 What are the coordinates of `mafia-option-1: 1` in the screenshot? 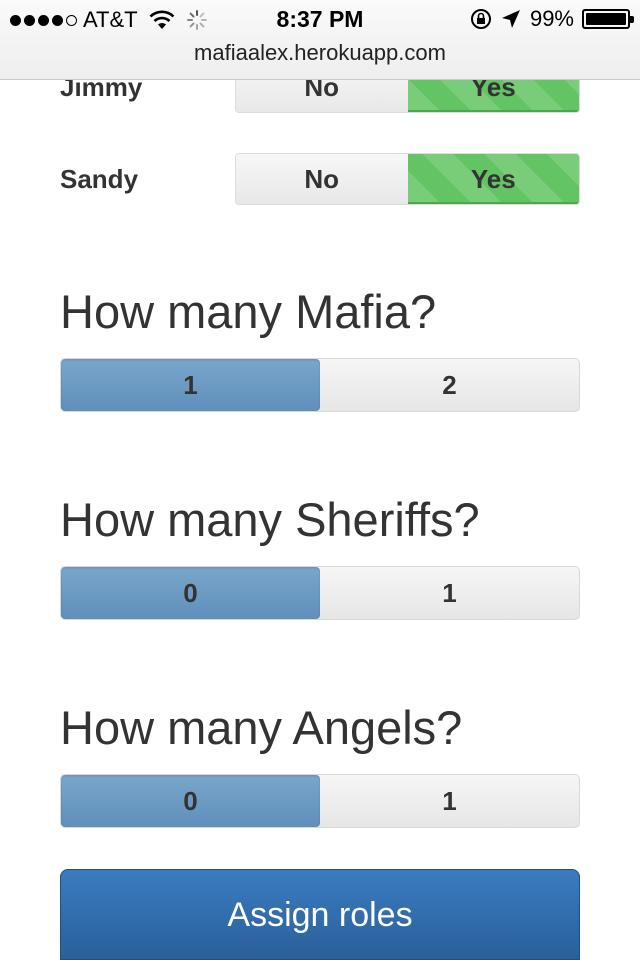 It's located at (190, 385).